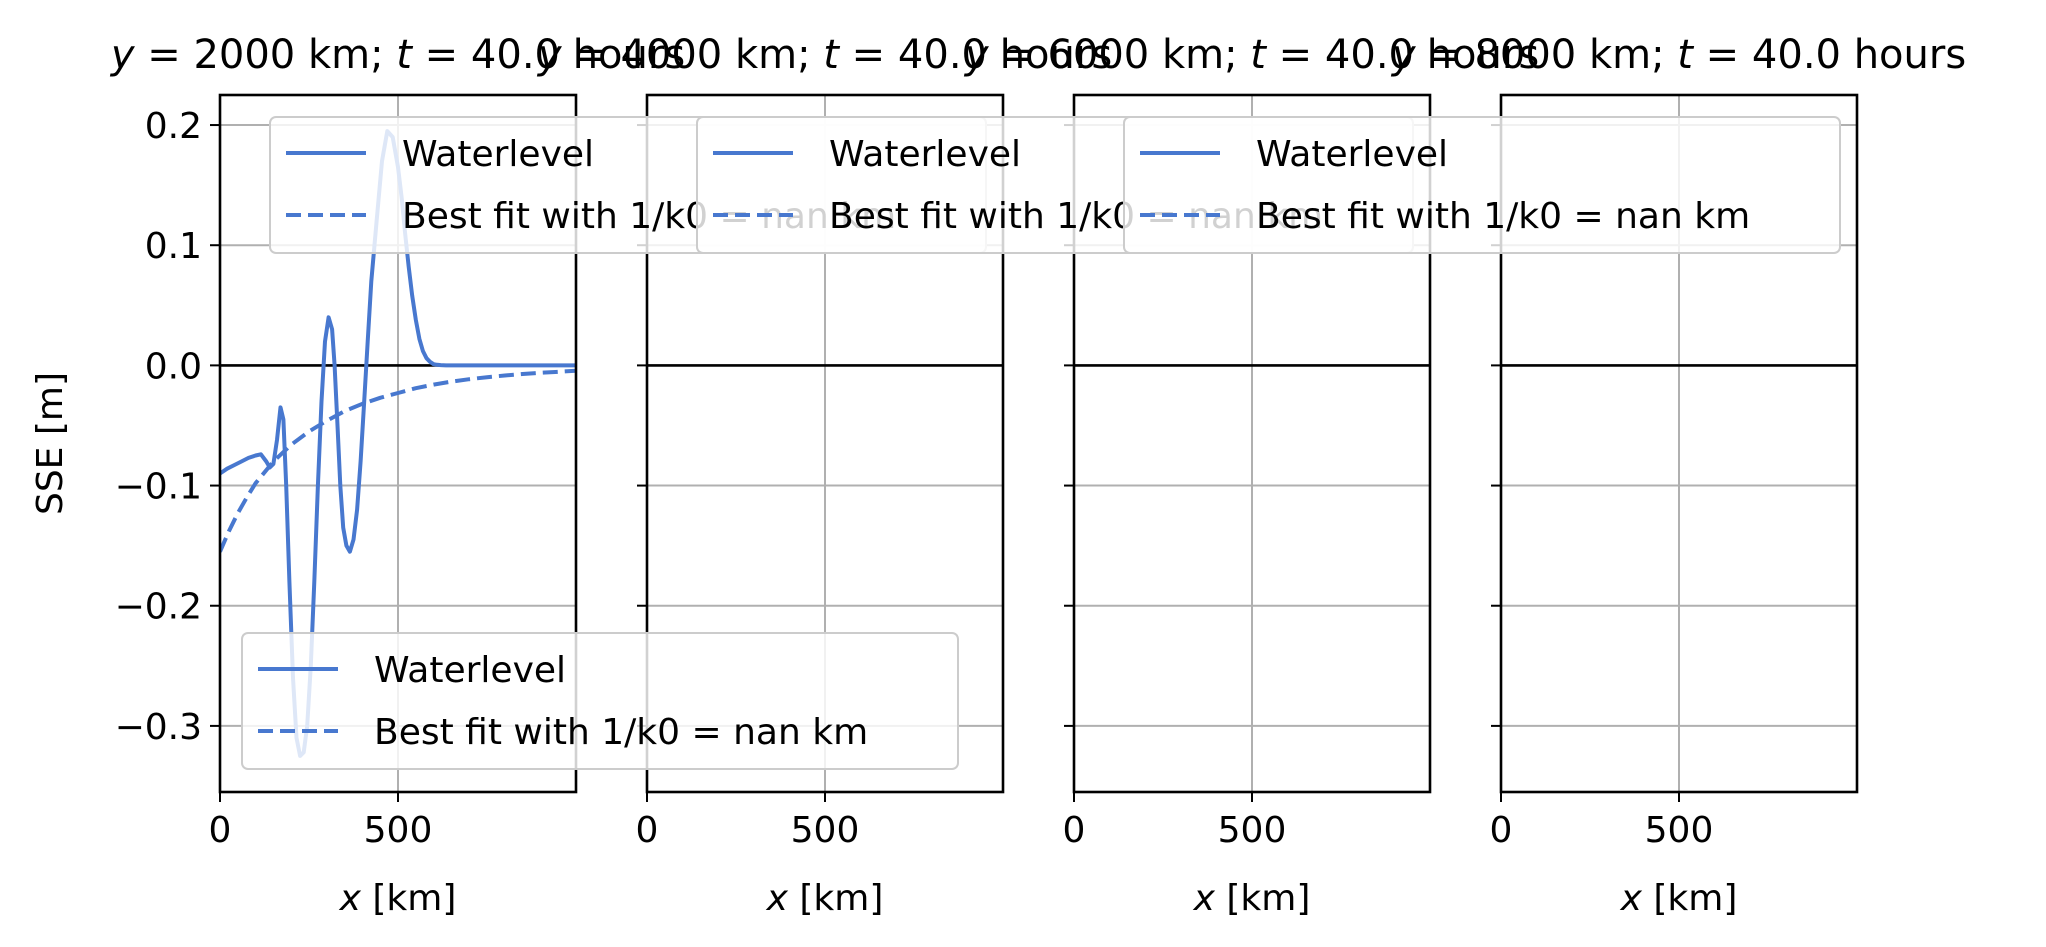 The width and height of the screenshot is (2046, 947). What do you see at coordinates (50, 443) in the screenshot?
I see `y-axis-label: SSE [m]` at bounding box center [50, 443].